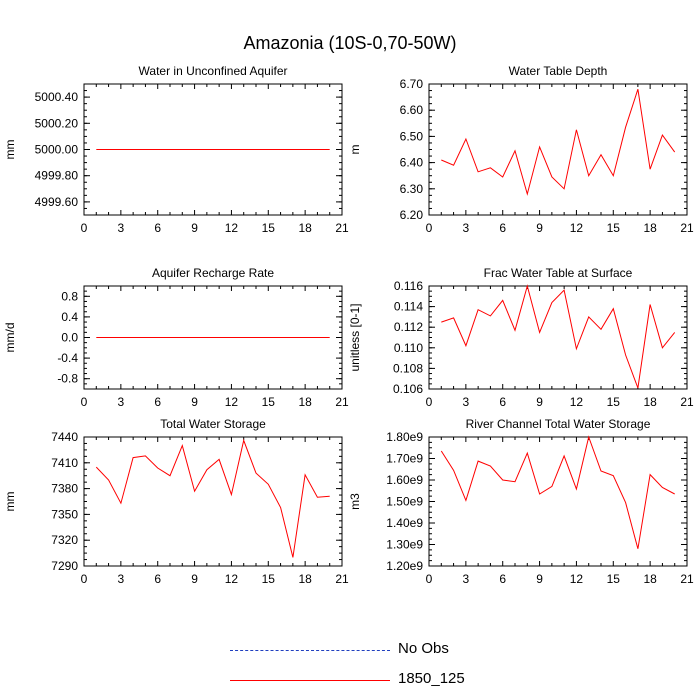  Describe the element at coordinates (10, 150) in the screenshot. I see `y-axis-label: mm` at that location.